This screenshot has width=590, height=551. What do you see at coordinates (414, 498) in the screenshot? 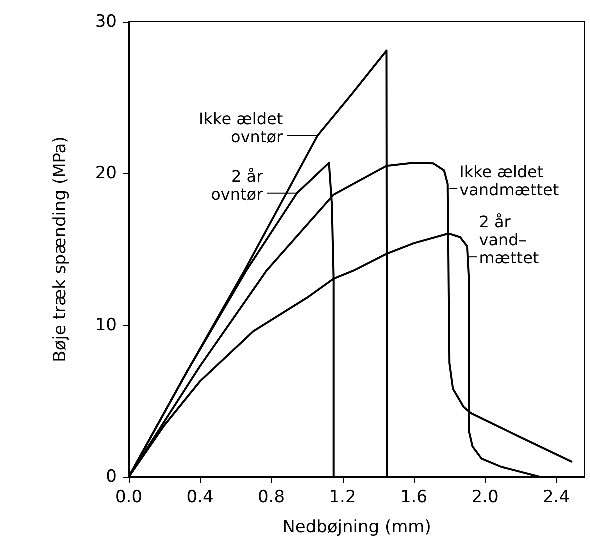
I see `x-tick-label: 1.6` at bounding box center [414, 498].